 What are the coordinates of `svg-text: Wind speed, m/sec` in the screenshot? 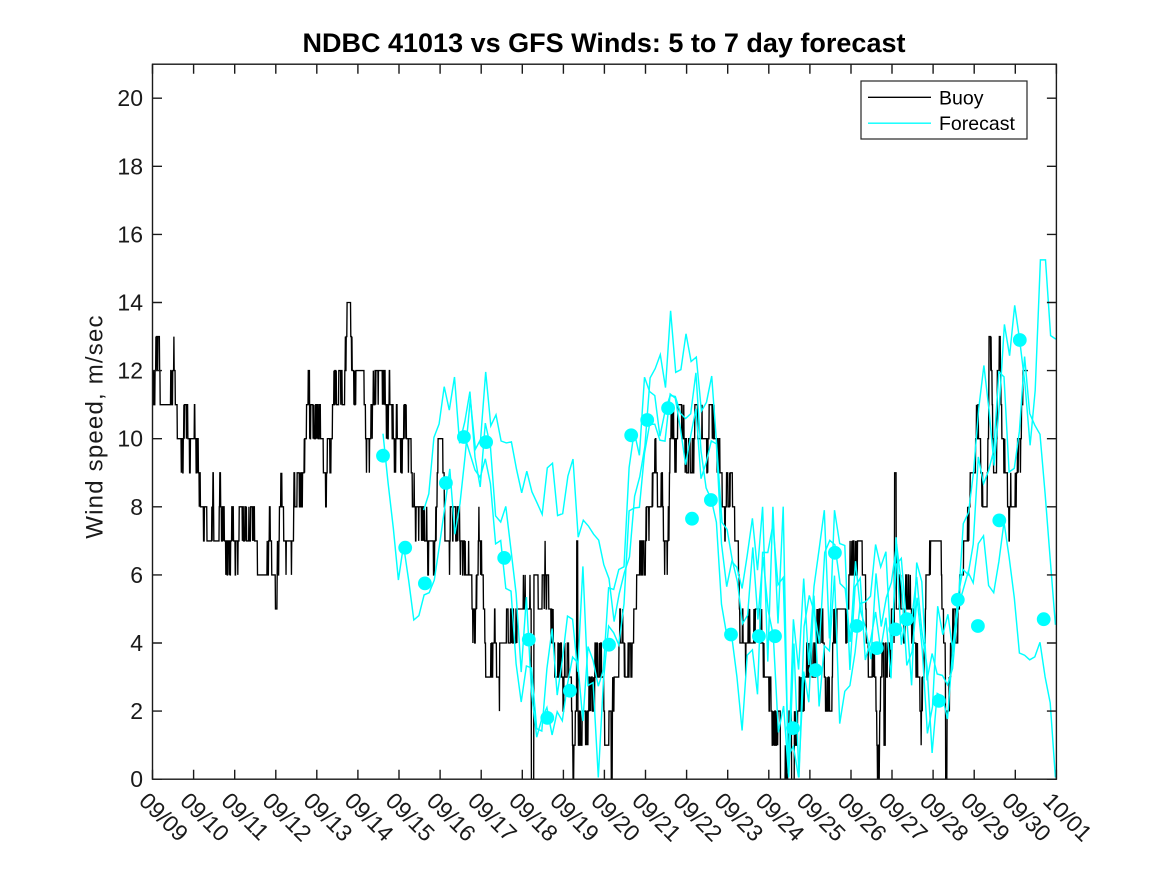 It's located at (95, 426).